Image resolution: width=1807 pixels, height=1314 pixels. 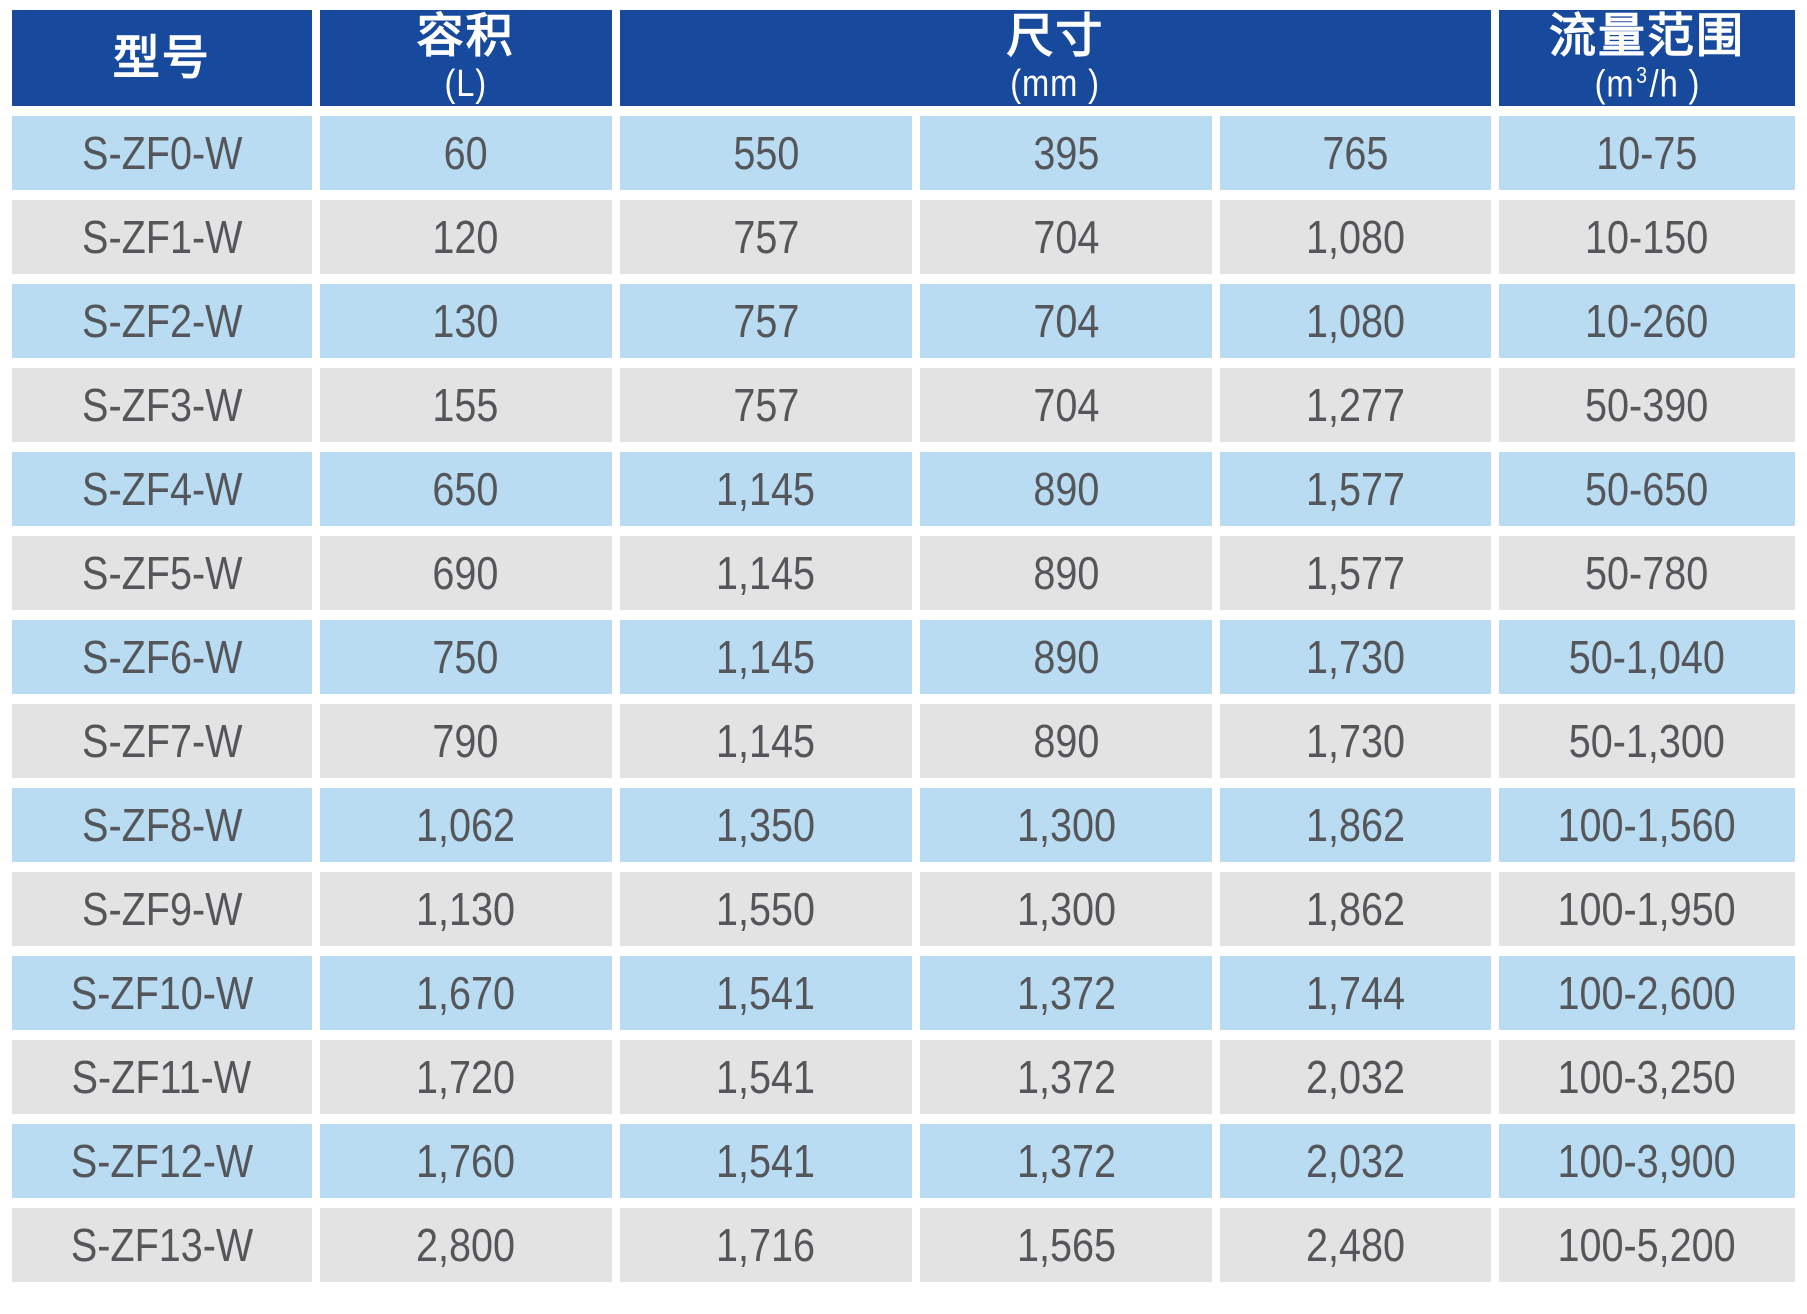 What do you see at coordinates (1641, 74) in the screenshot?
I see `superscript-3: 3` at bounding box center [1641, 74].